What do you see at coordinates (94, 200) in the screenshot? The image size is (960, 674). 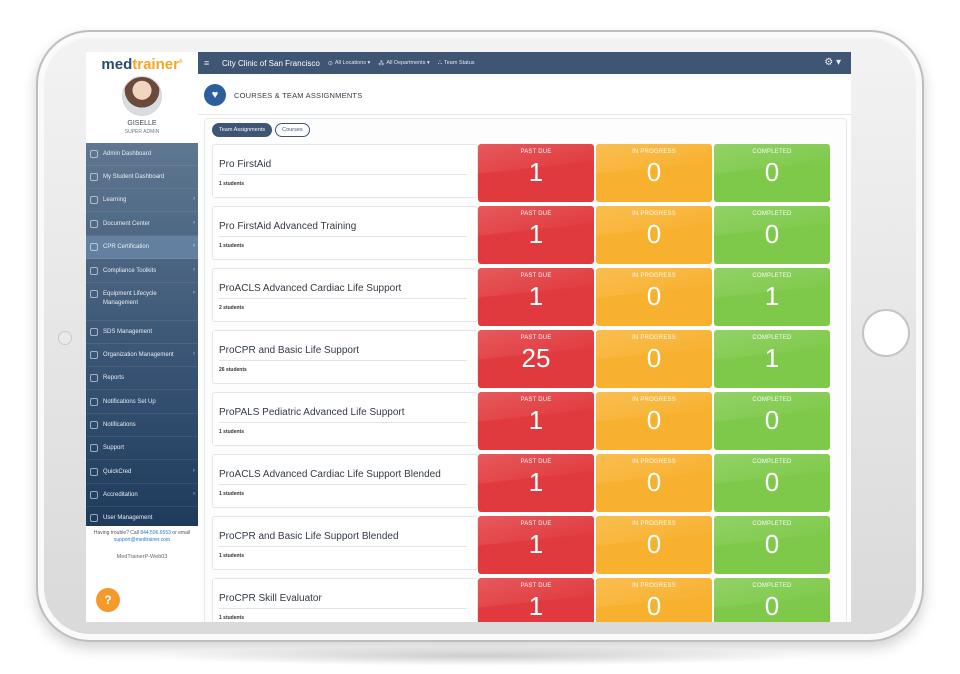 I see `laptop-icon` at bounding box center [94, 200].